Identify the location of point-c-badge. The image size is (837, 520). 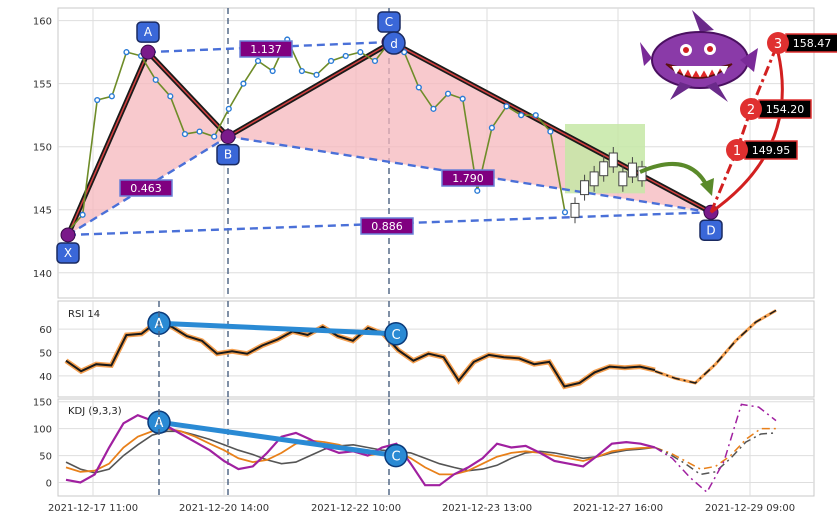
(389, 22).